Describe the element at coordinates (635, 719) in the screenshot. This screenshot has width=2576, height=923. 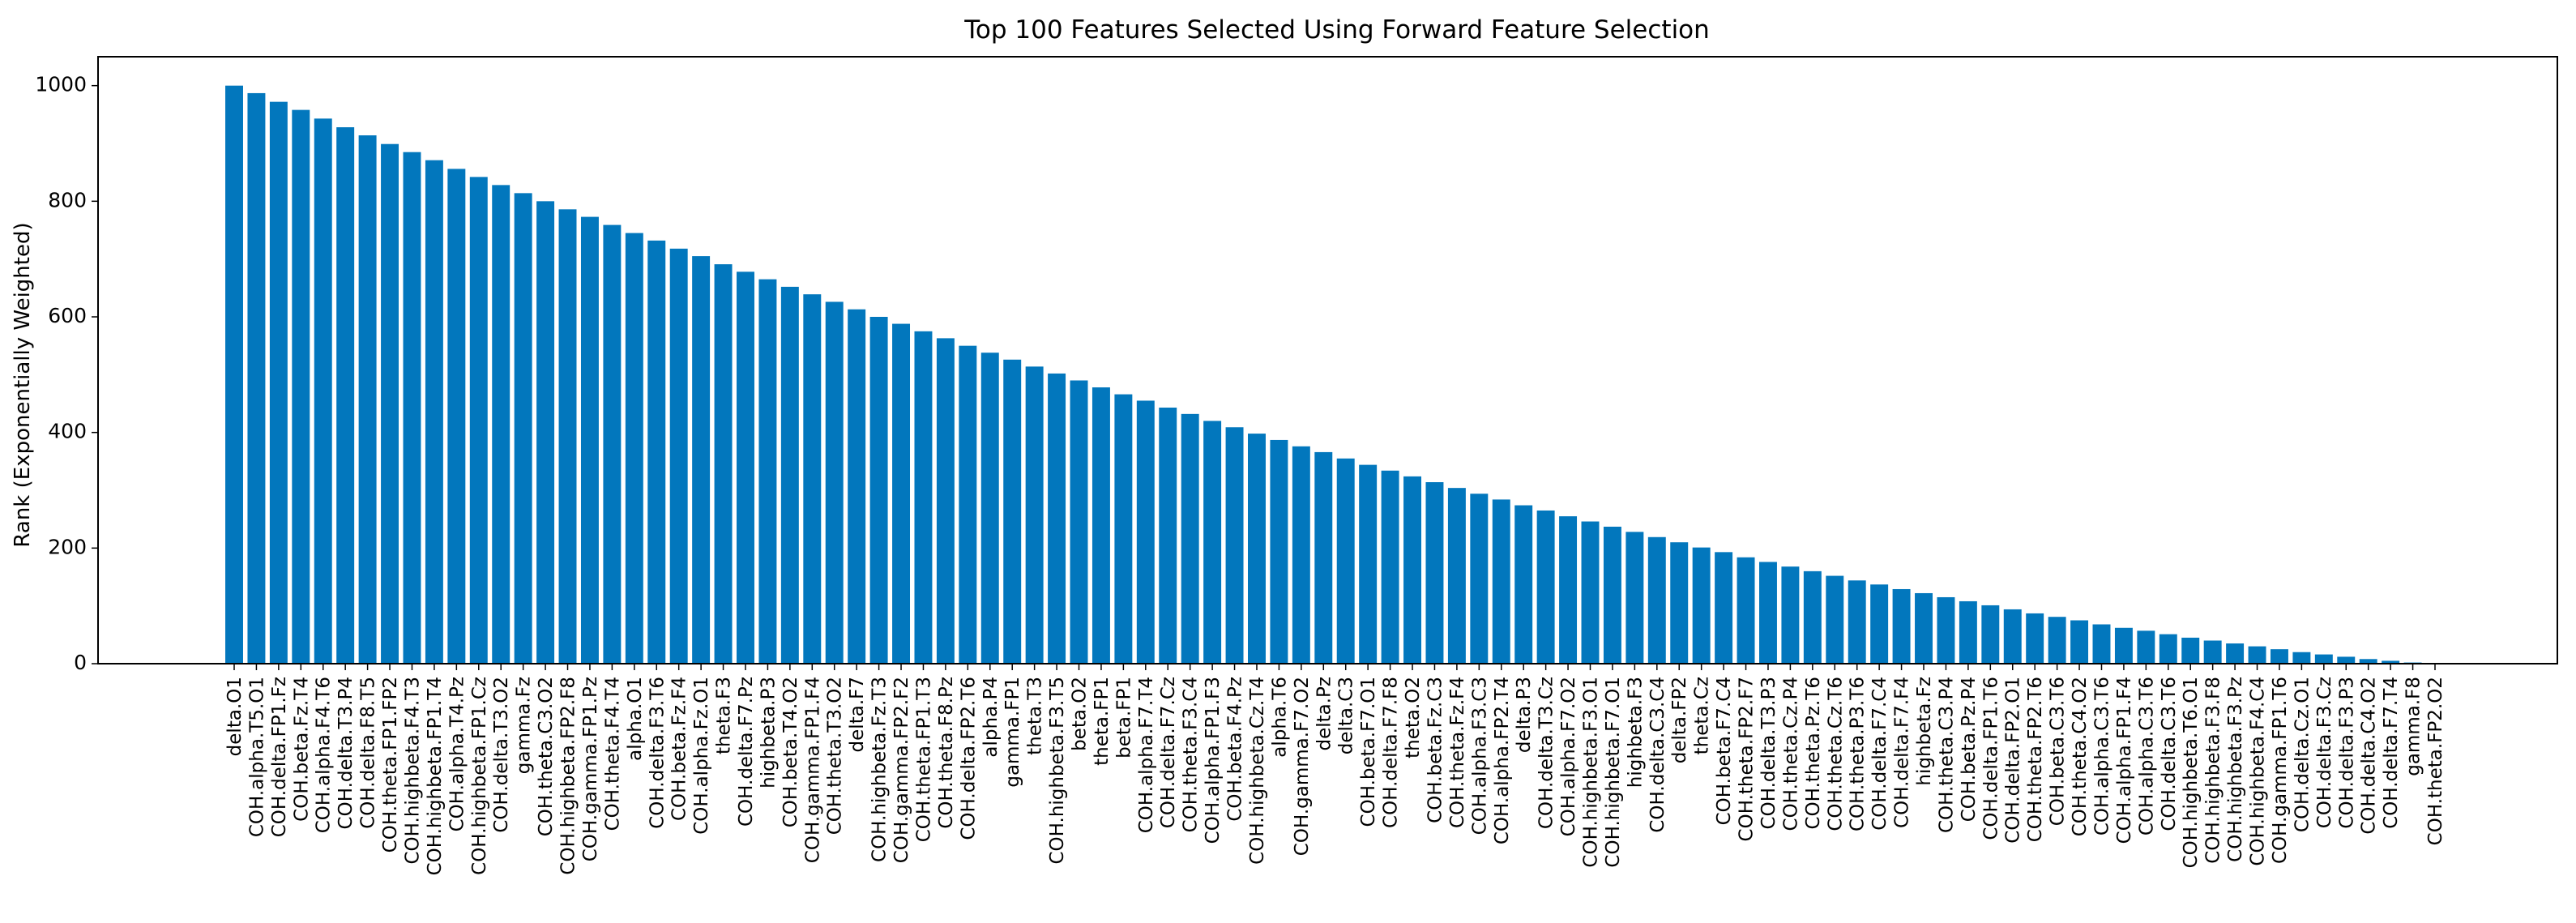
I see `x-tick-label: alpha.O1` at that location.